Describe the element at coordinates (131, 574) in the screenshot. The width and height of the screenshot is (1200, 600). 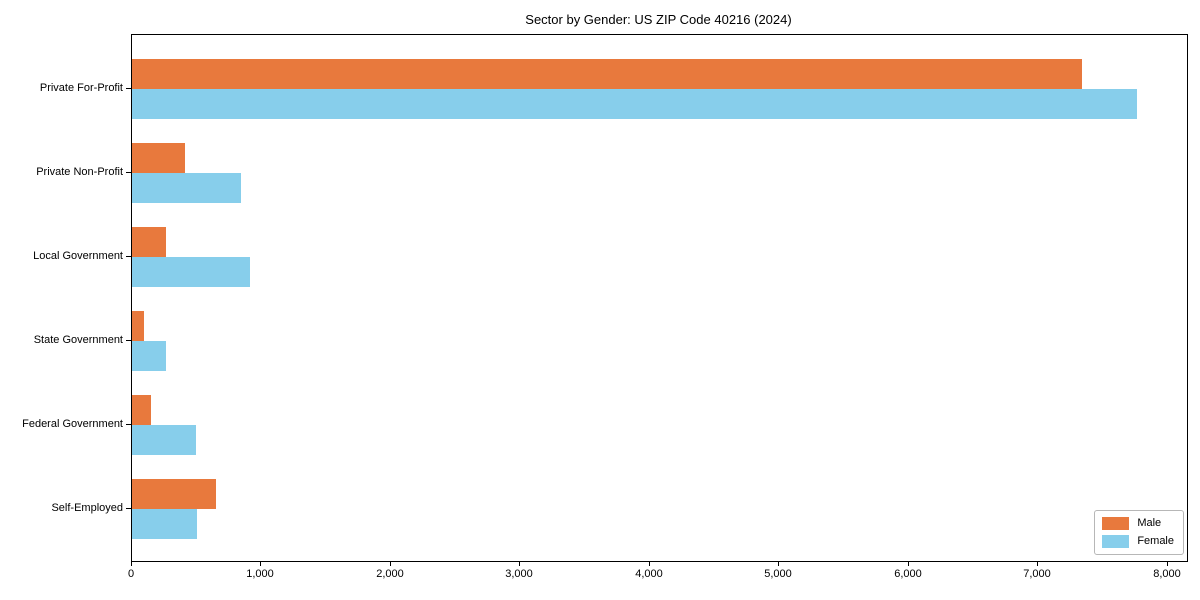
I see `x-tick-label-0: 0` at that location.